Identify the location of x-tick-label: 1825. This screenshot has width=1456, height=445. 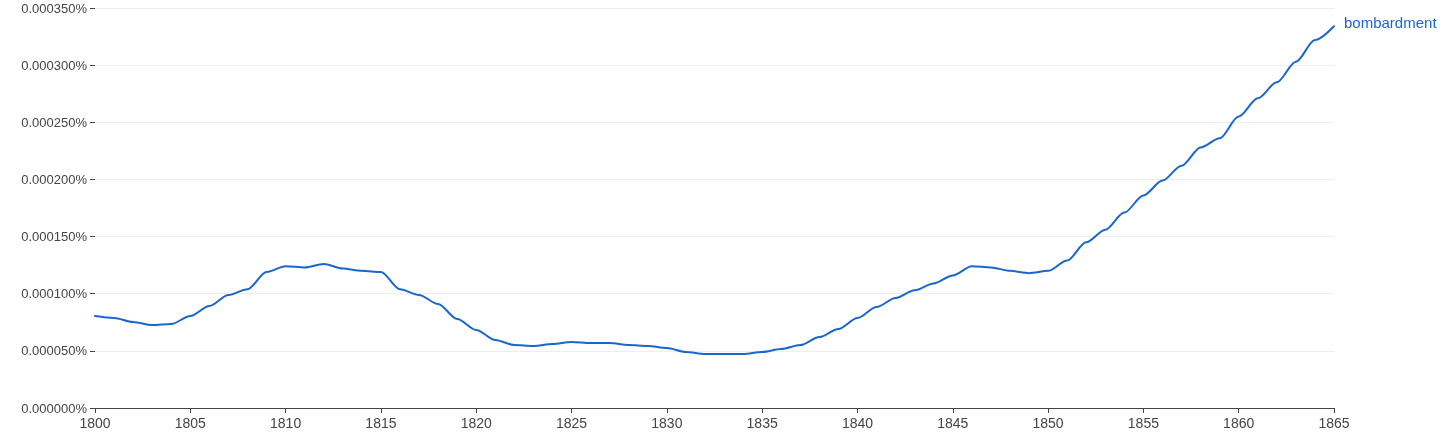
(571, 423).